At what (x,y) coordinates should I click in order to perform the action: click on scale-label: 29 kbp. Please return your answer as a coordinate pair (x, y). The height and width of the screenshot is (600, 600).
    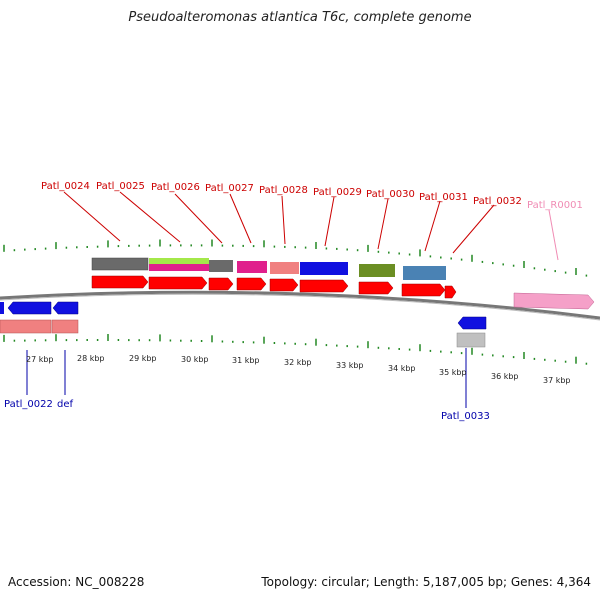
    Looking at the image, I should click on (143, 358).